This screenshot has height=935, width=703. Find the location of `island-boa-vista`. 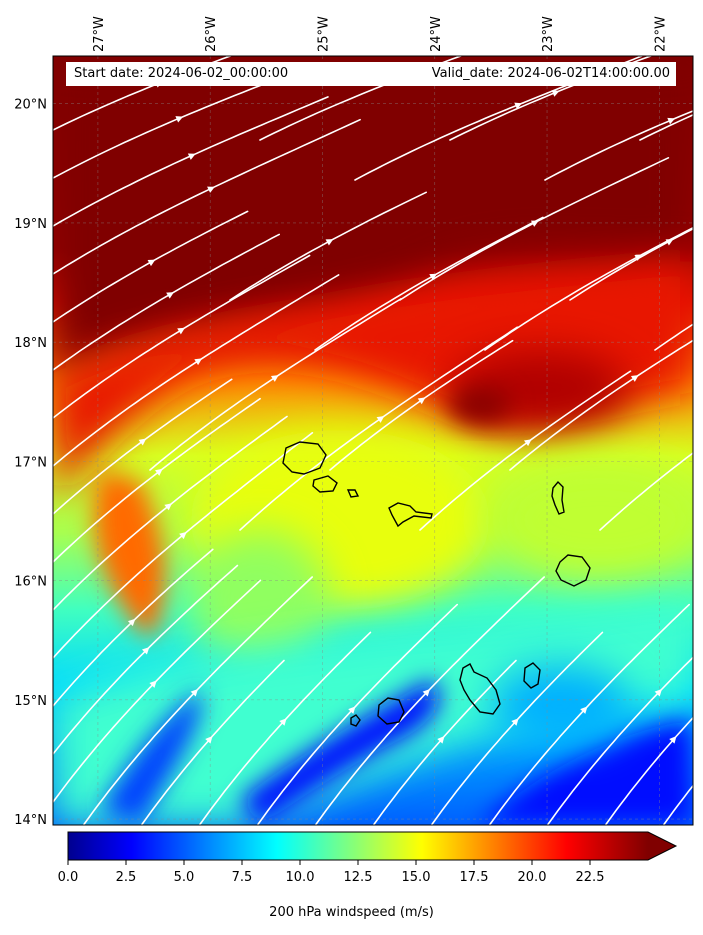

island-boa-vista is located at coordinates (573, 570).